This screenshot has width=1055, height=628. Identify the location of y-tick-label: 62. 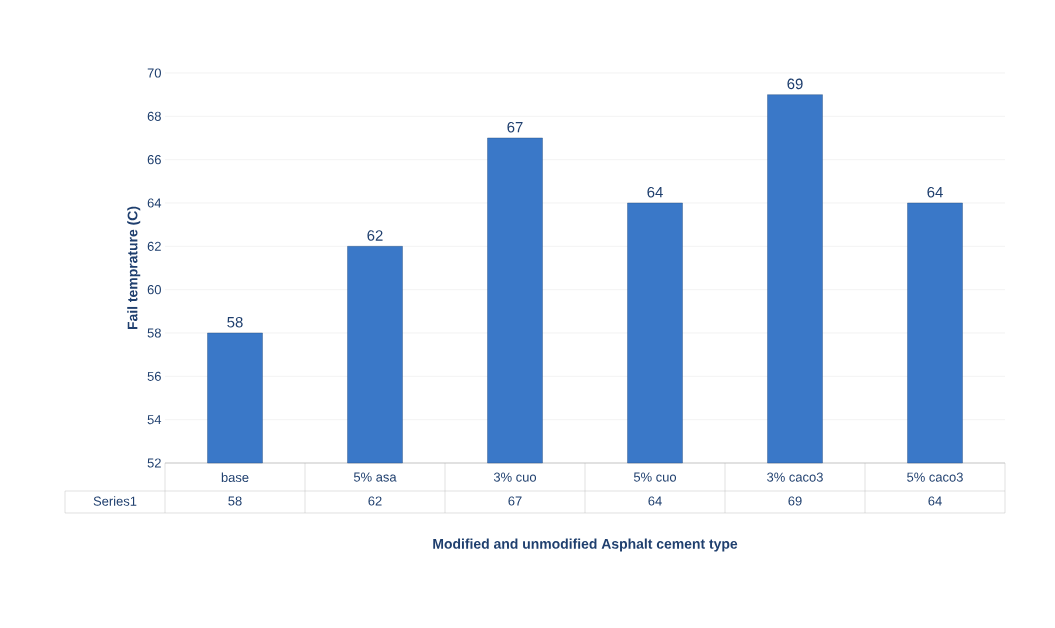
(154, 246).